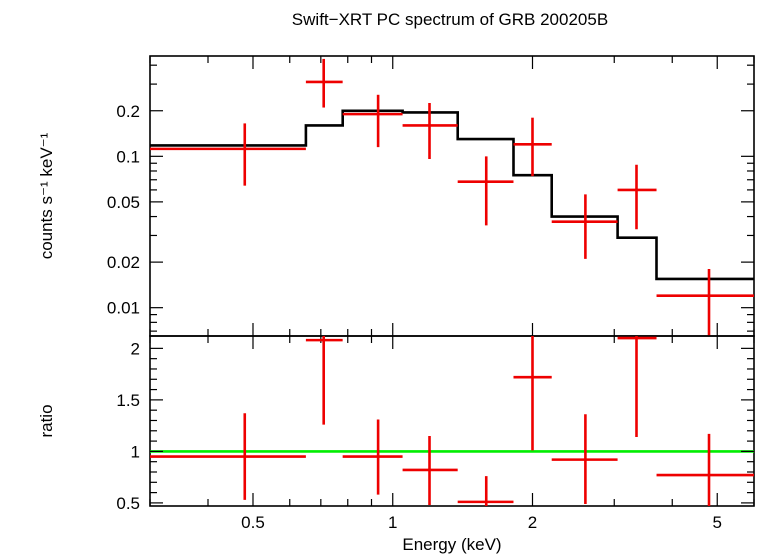 This screenshot has width=758, height=556. What do you see at coordinates (253, 522) in the screenshot?
I see `x-tick-label: 0.5` at bounding box center [253, 522].